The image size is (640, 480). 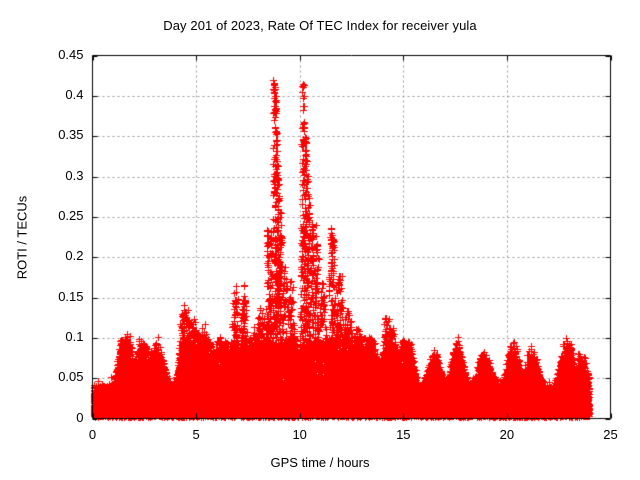 What do you see at coordinates (22, 237) in the screenshot?
I see `y-axis-label: ROTI / TECUs` at bounding box center [22, 237].